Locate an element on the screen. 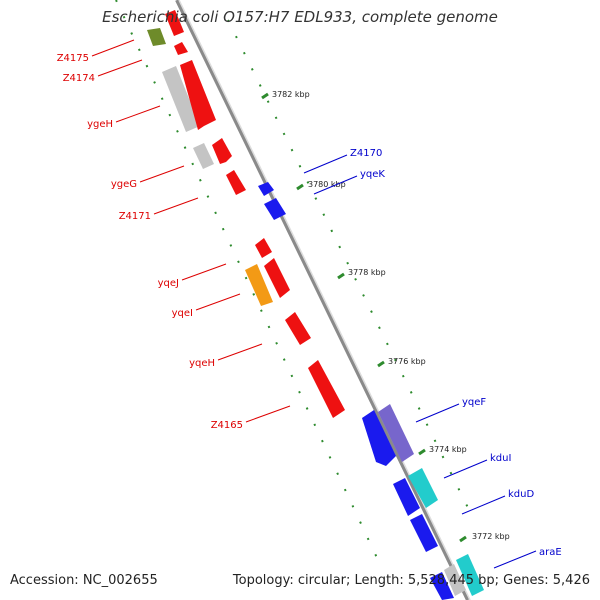 The width and height of the screenshot is (600, 600). gene-label-yqej: yqeJ is located at coordinates (168, 283).